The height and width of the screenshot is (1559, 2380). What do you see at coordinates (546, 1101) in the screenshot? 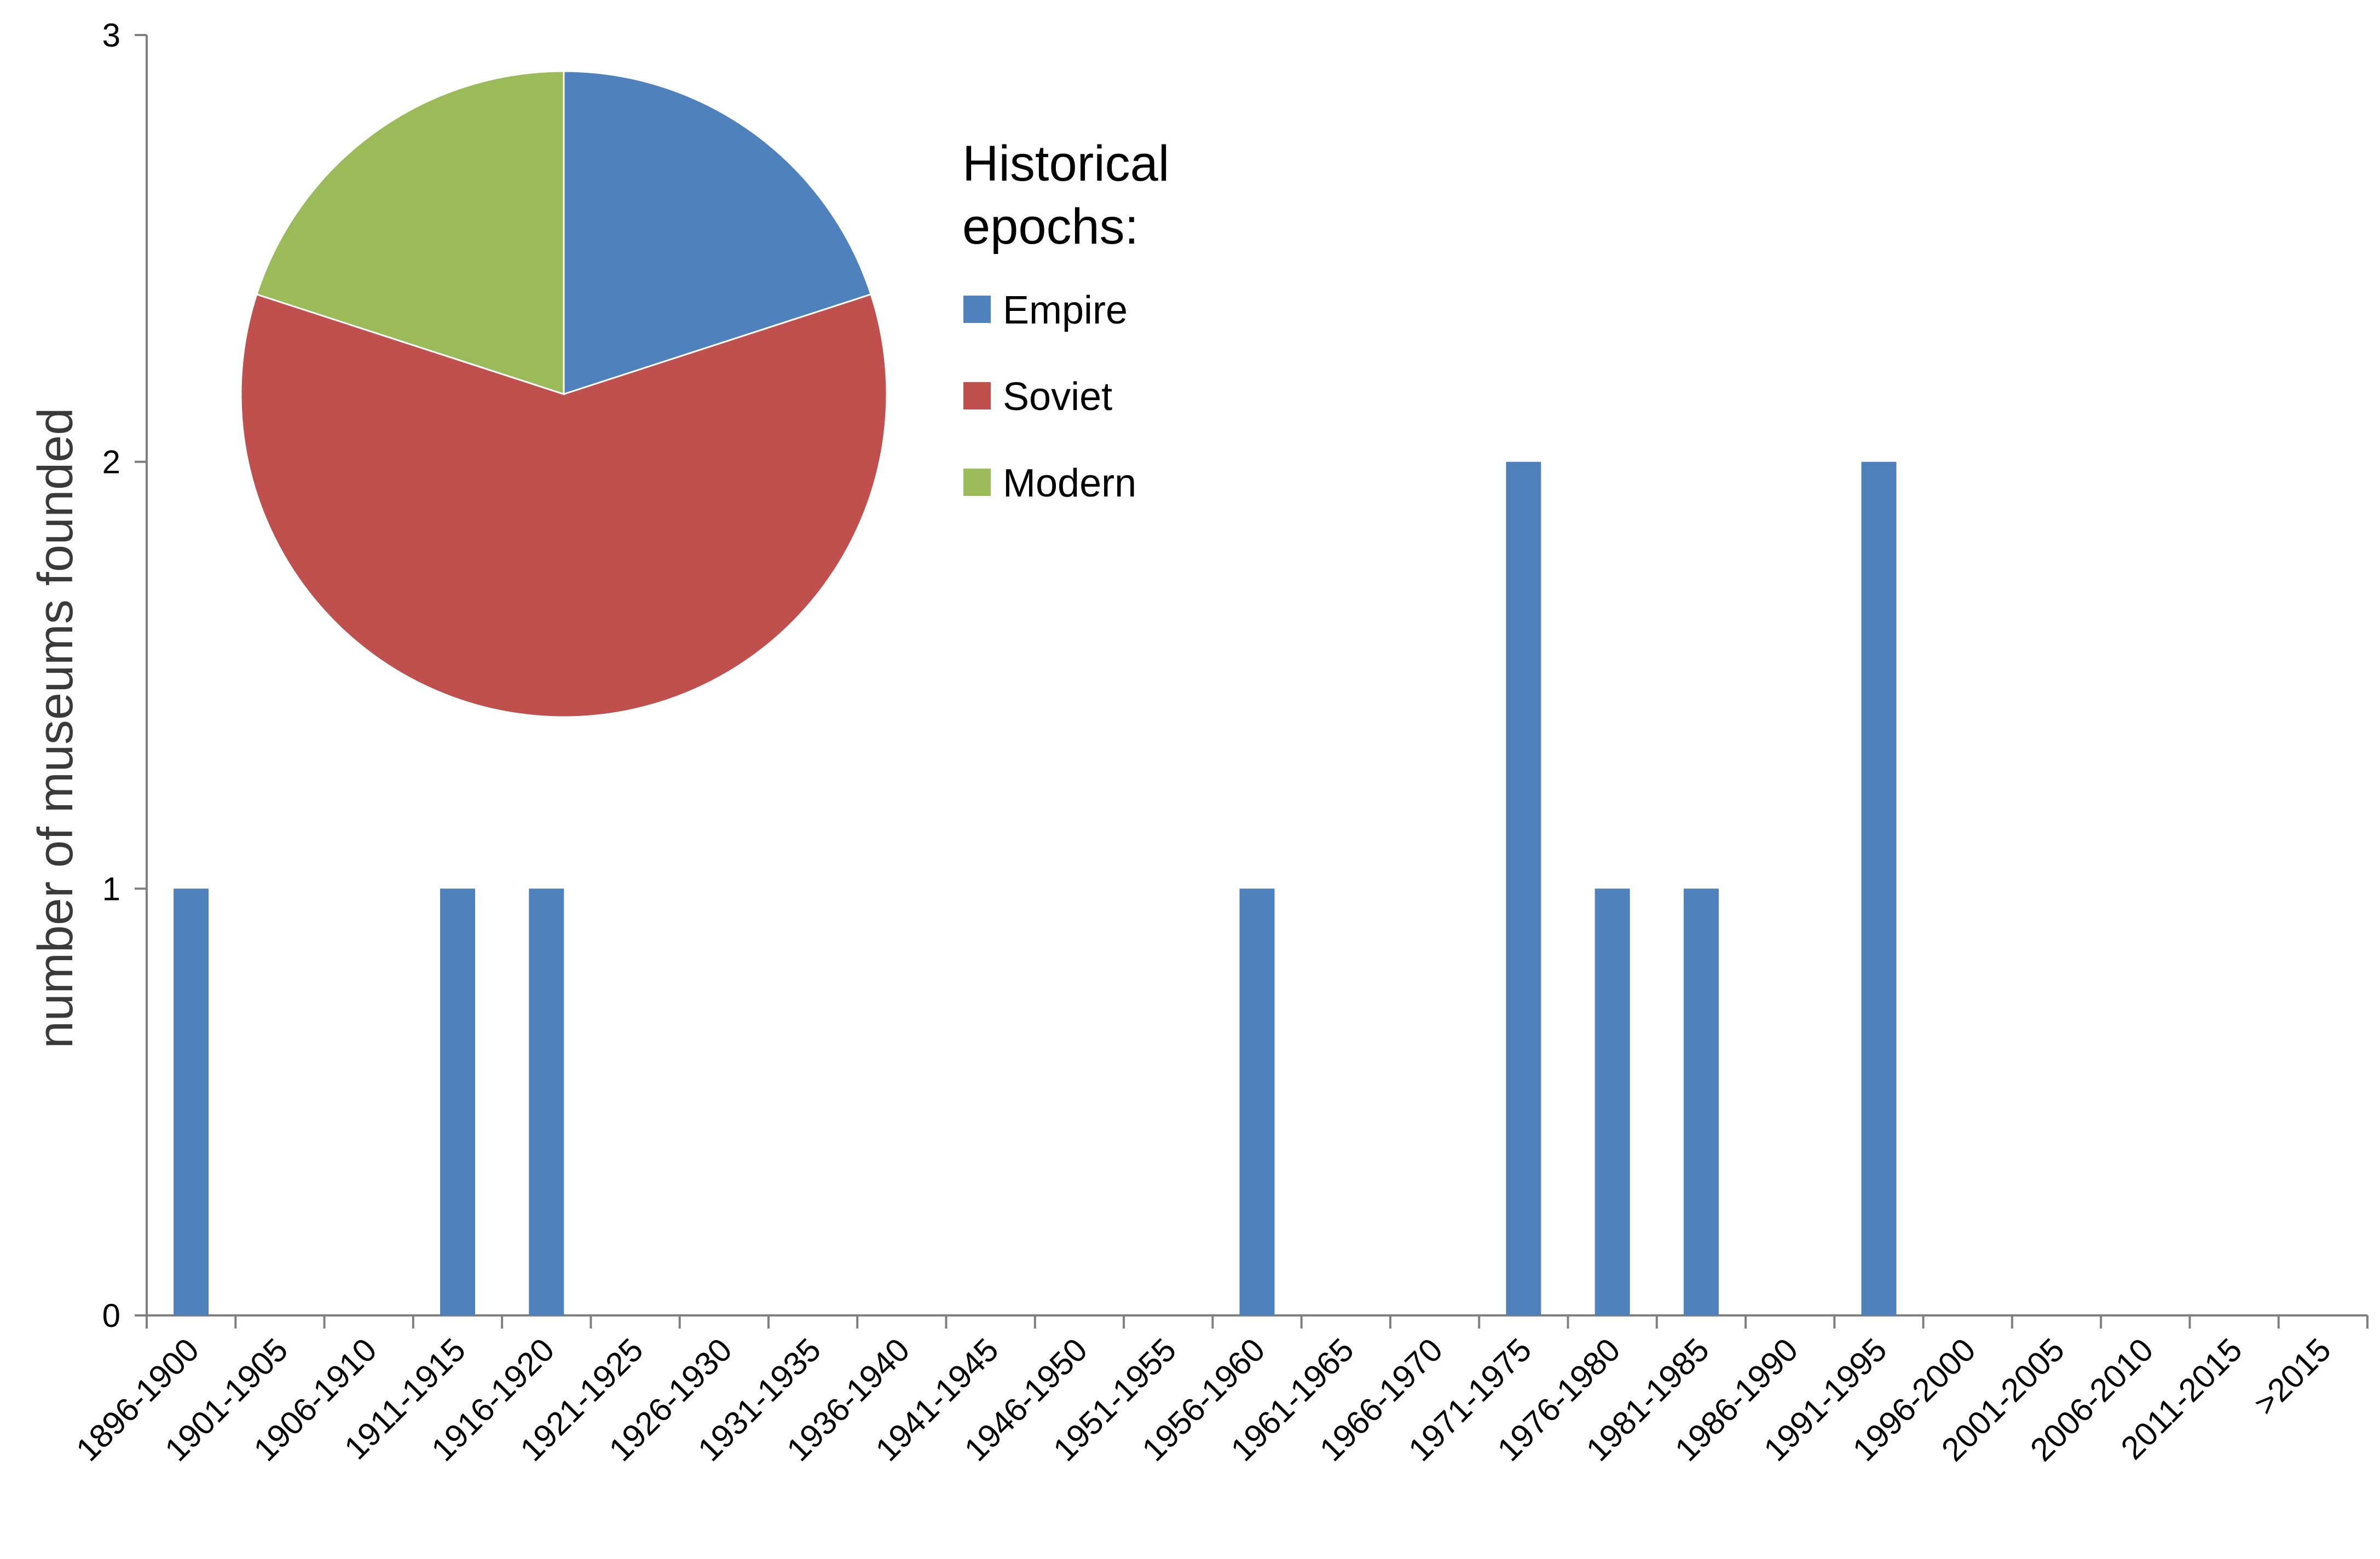
I see `bar-1916-1920` at bounding box center [546, 1101].